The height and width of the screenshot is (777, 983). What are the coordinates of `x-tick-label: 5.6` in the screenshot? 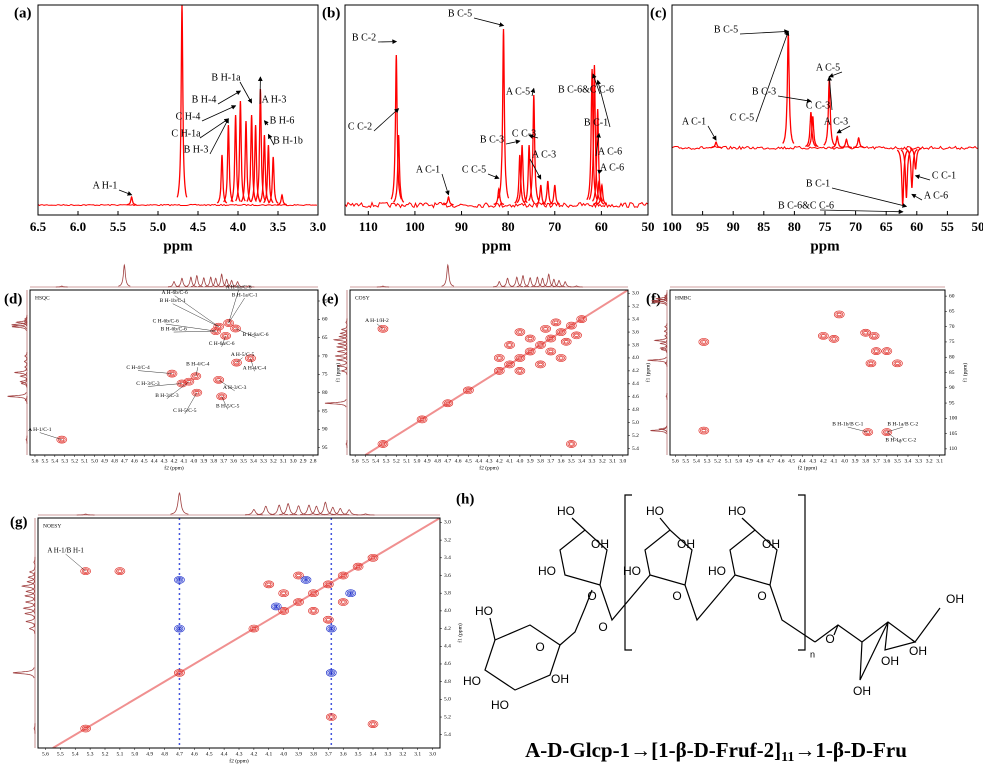 It's located at (45, 754).